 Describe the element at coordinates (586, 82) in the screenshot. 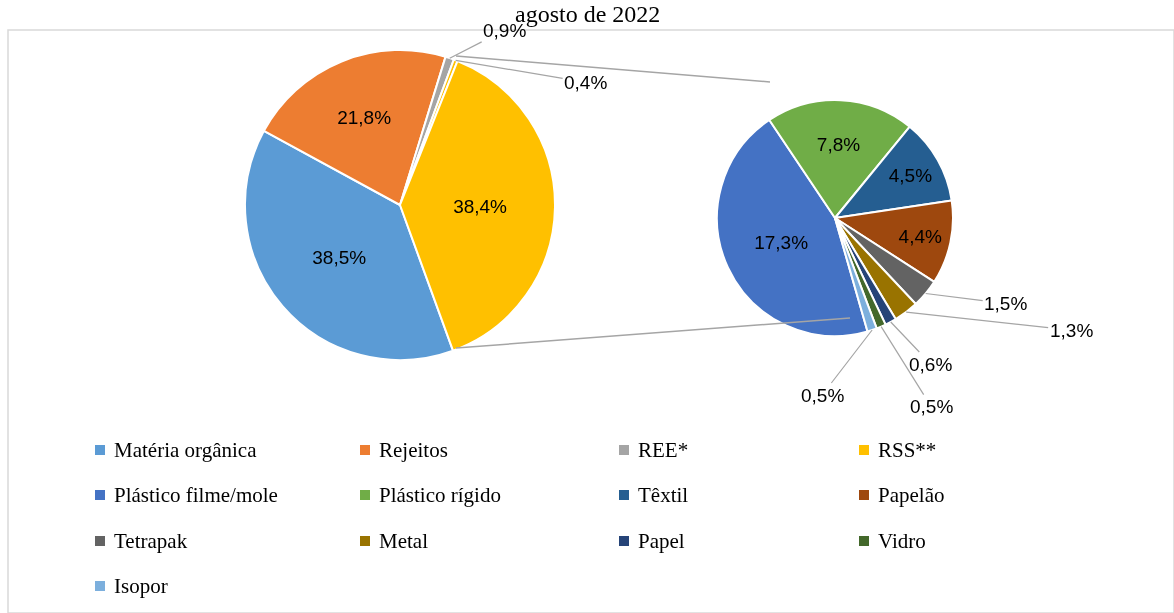

I see `data-label: 0,4%` at that location.